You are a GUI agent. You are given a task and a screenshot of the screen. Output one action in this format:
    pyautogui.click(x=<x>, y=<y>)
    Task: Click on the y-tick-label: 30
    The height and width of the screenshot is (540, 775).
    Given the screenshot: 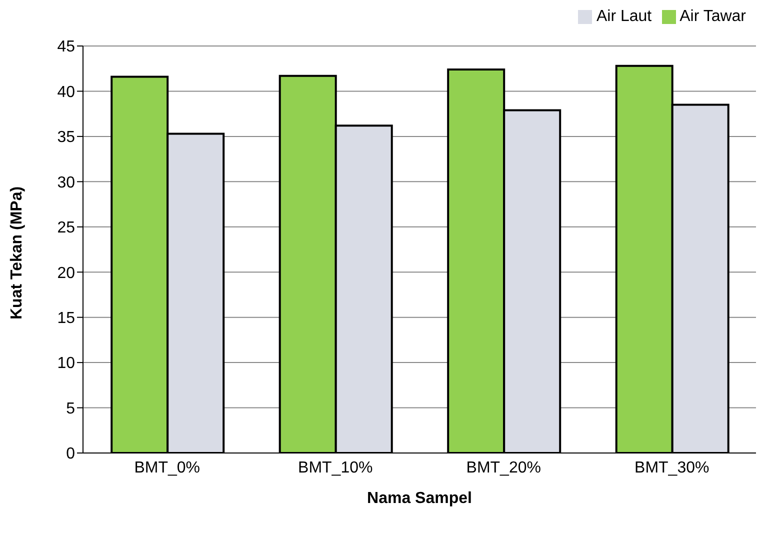 What is the action you would take?
    pyautogui.click(x=66, y=183)
    